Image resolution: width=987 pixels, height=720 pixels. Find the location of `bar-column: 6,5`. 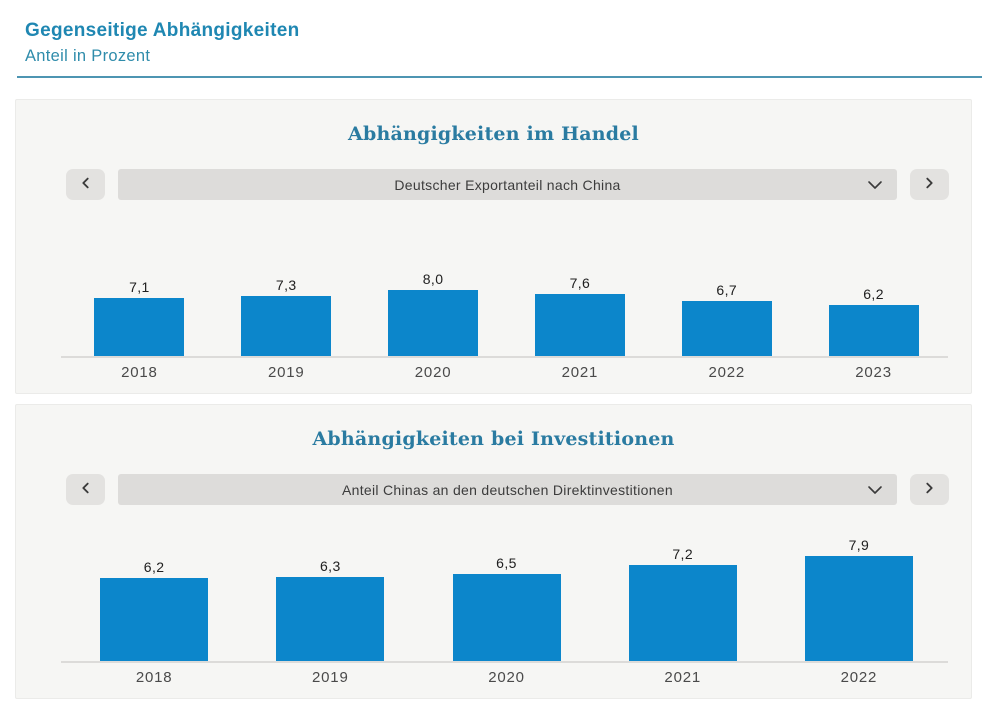

bar-column: 6,5 is located at coordinates (506, 608).